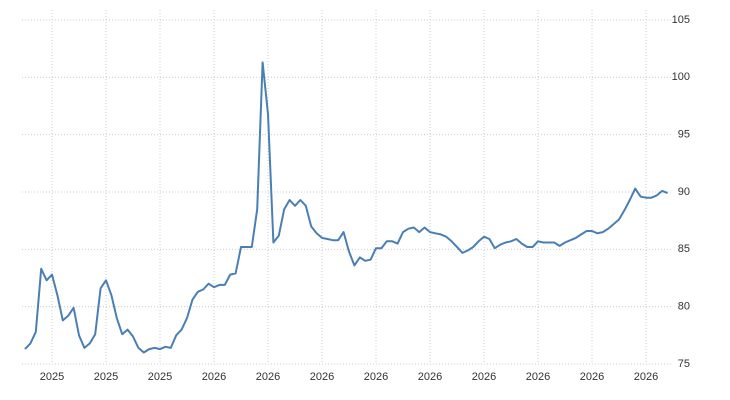 This screenshot has width=730, height=400. What do you see at coordinates (681, 20) in the screenshot?
I see `y-tick-label: 105` at bounding box center [681, 20].